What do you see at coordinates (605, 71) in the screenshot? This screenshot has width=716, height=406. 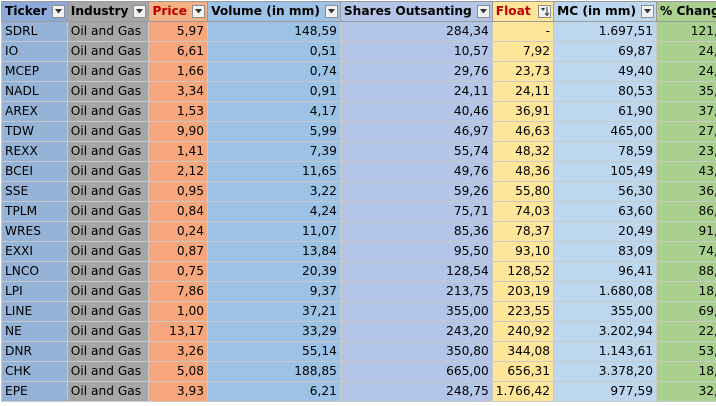 I see `cell-market-cap: 49,40` at bounding box center [605, 71].